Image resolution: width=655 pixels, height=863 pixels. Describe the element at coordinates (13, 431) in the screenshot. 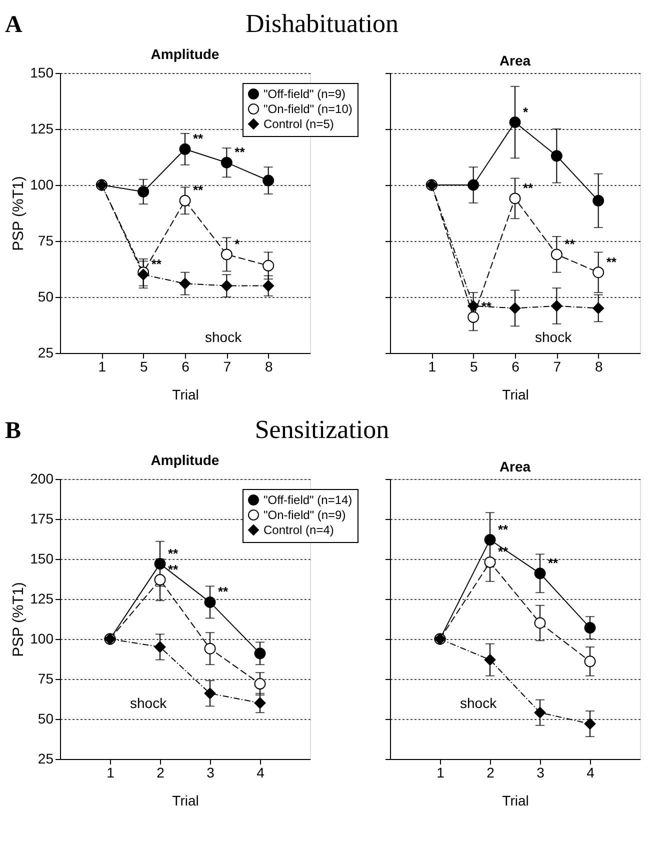

I see `text: B` at that location.